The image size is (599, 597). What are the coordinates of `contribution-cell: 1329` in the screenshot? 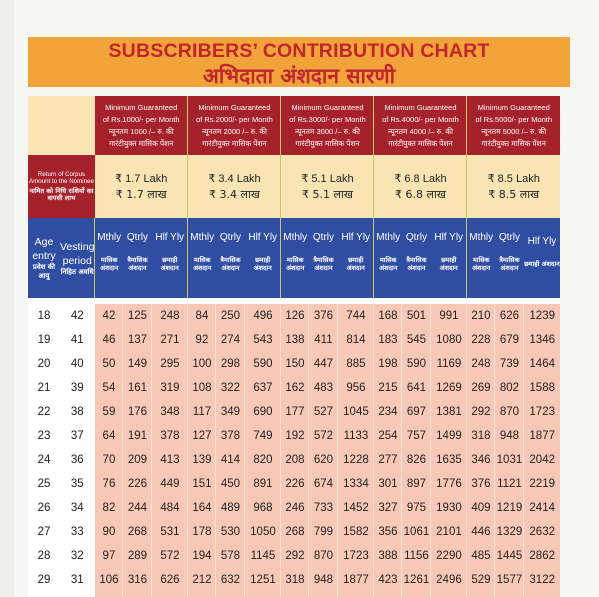 It's located at (509, 532).